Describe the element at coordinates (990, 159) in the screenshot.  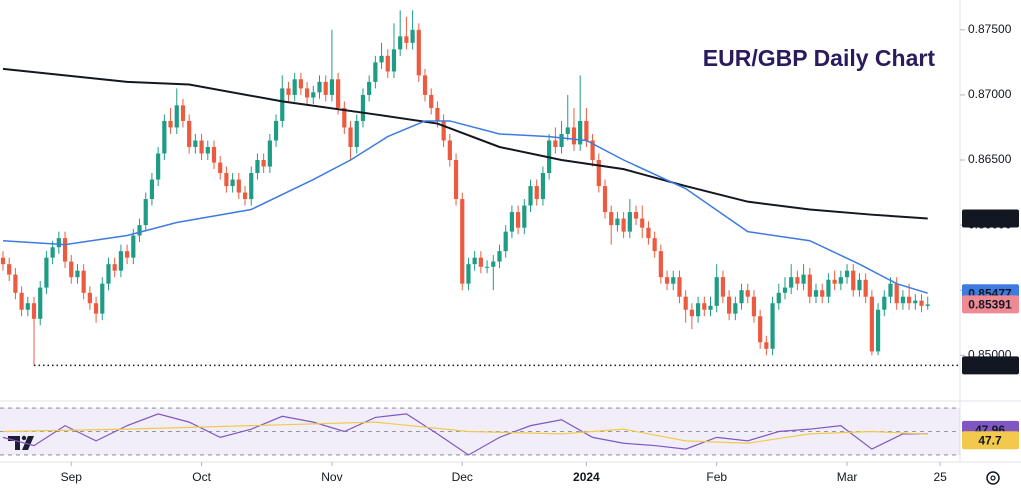
I see `y-tick-label: 0.86500` at that location.